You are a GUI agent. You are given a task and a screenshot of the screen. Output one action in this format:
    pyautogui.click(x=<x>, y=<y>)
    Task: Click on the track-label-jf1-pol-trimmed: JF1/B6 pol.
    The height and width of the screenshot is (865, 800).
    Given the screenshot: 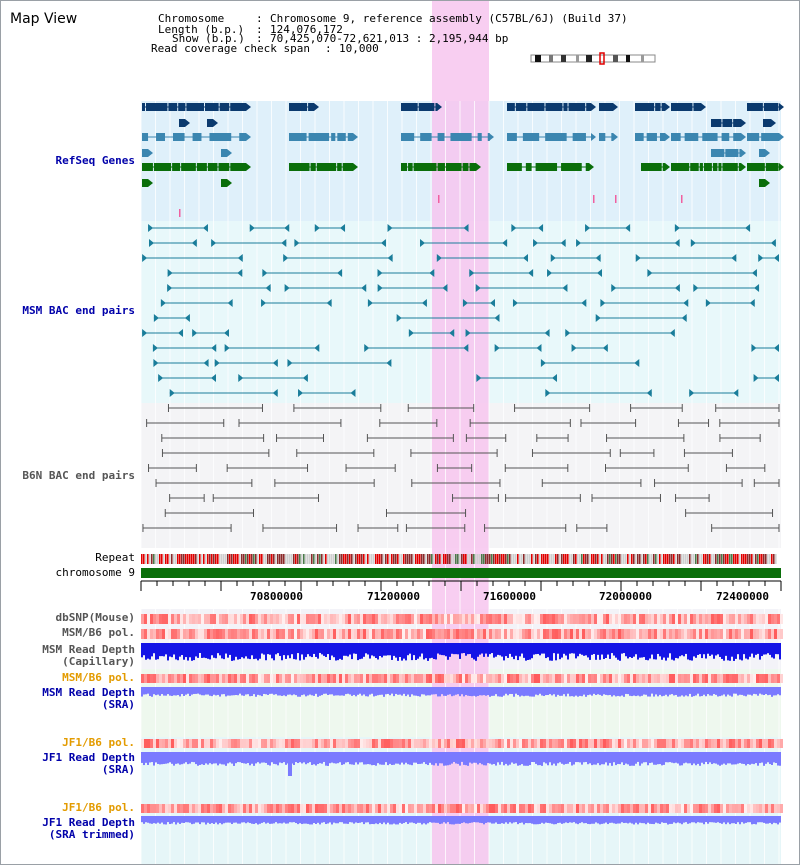 What is the action you would take?
    pyautogui.click(x=98, y=807)
    